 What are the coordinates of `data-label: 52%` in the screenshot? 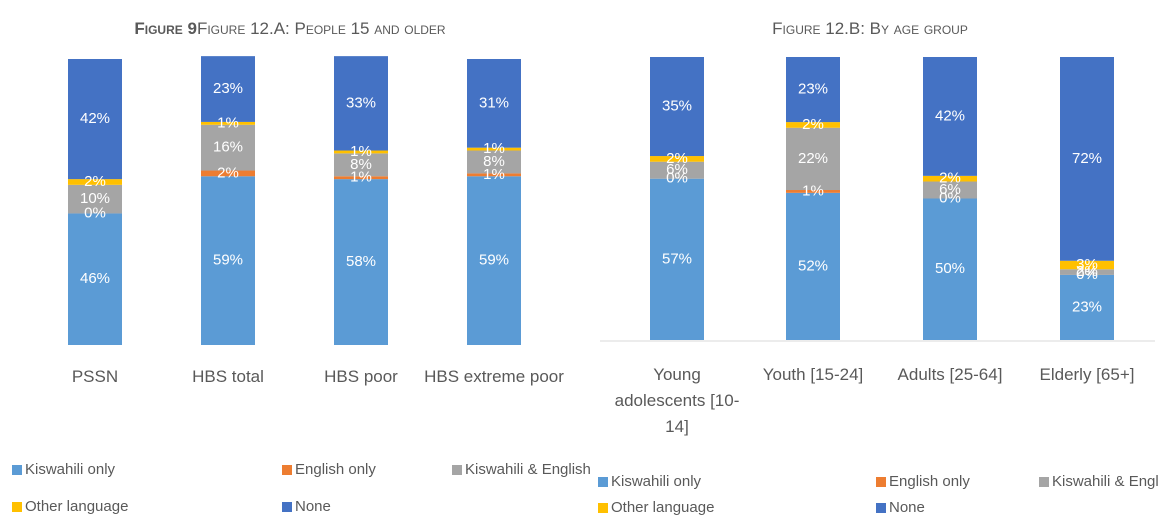 It's located at (813, 265).